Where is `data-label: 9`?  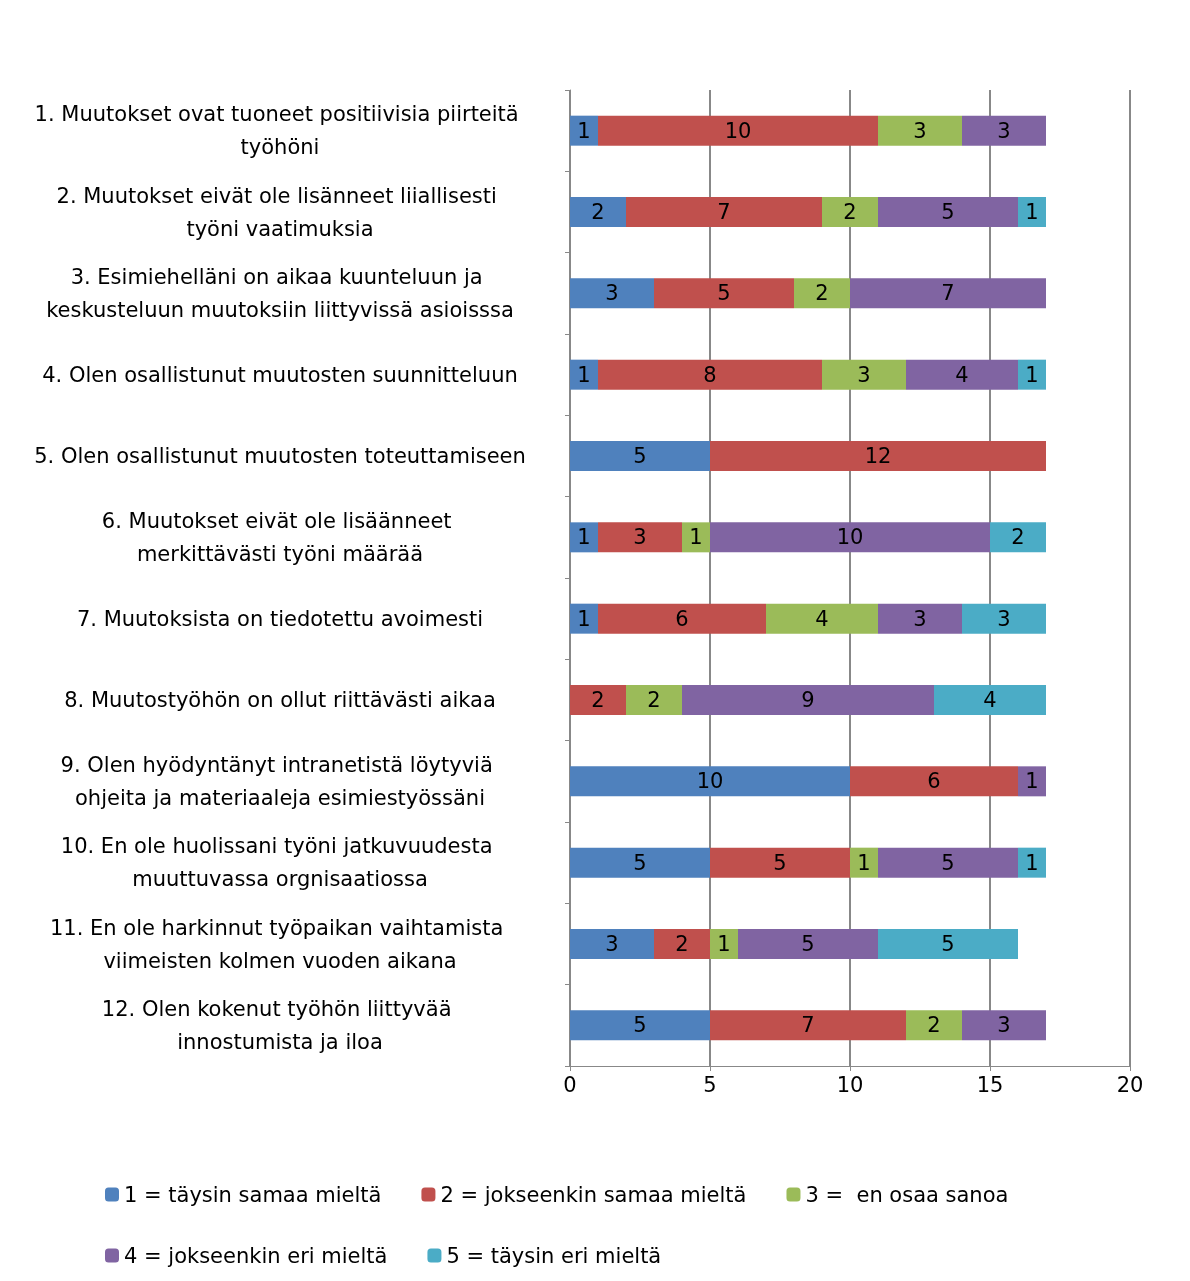
data-label: 9 is located at coordinates (808, 700).